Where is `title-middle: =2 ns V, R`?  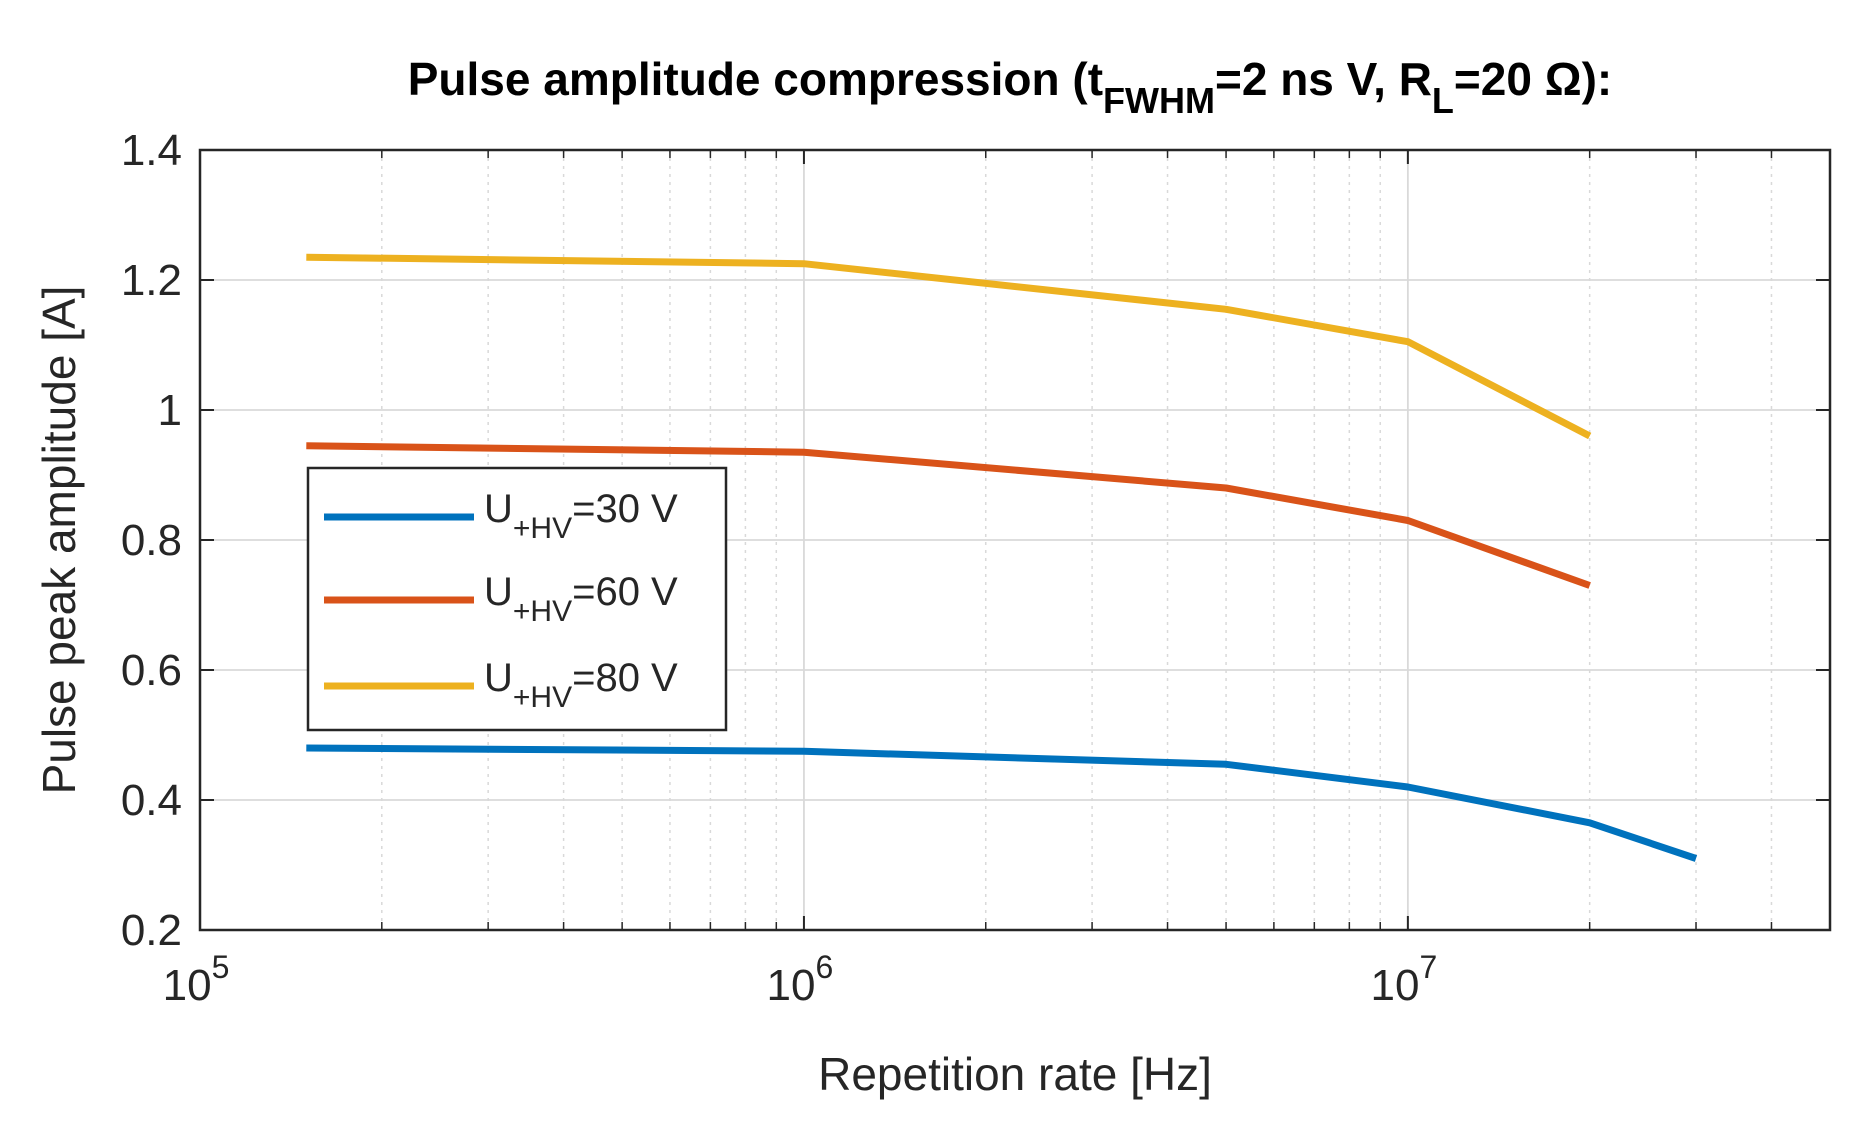
title-middle: =2 ns V, R is located at coordinates (1323, 79).